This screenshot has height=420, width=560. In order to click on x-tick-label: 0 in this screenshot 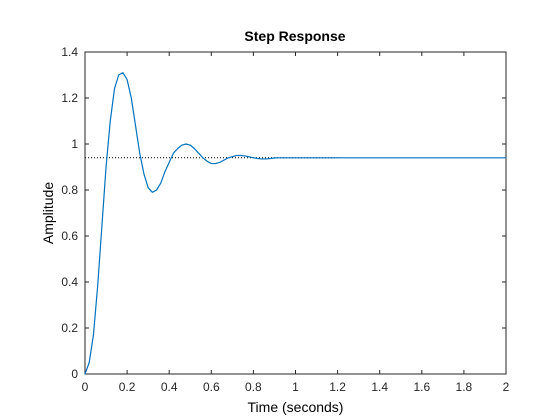, I will do `click(85, 387)`.